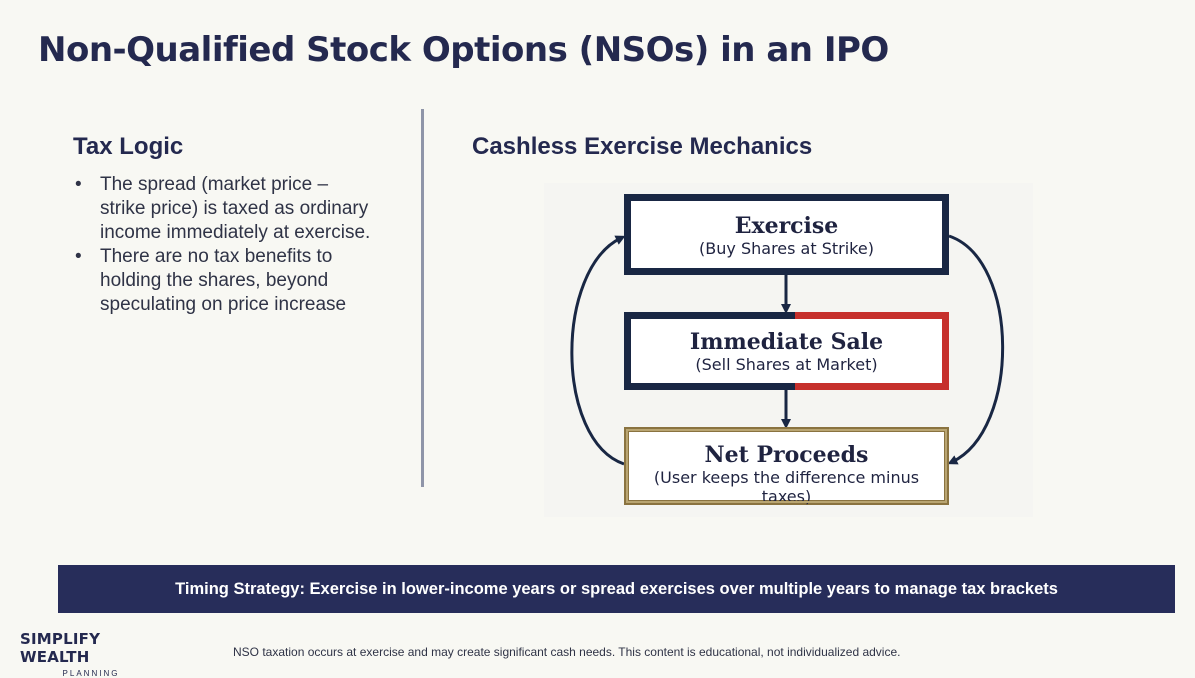  Describe the element at coordinates (786, 487) in the screenshot. I see `box-subtitle: (User keeps the difference minus taxes)` at that location.